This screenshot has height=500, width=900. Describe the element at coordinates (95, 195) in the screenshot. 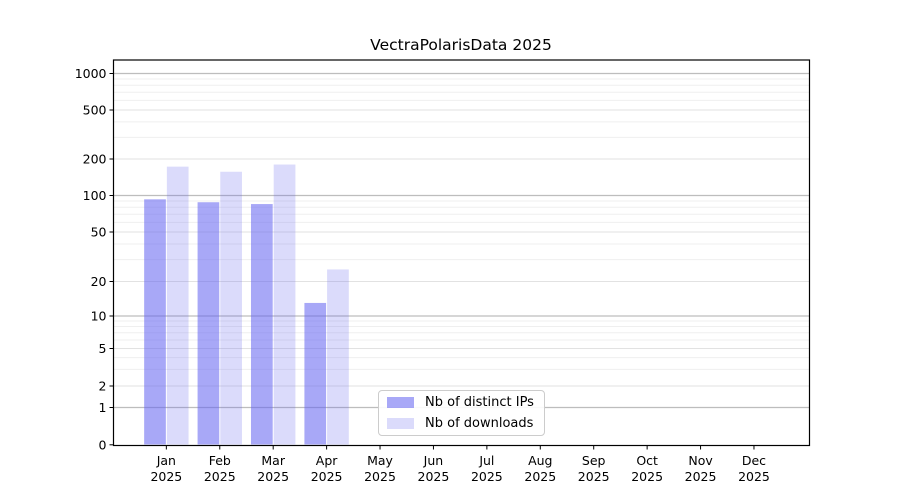

I see `y-tick-label: 100` at that location.